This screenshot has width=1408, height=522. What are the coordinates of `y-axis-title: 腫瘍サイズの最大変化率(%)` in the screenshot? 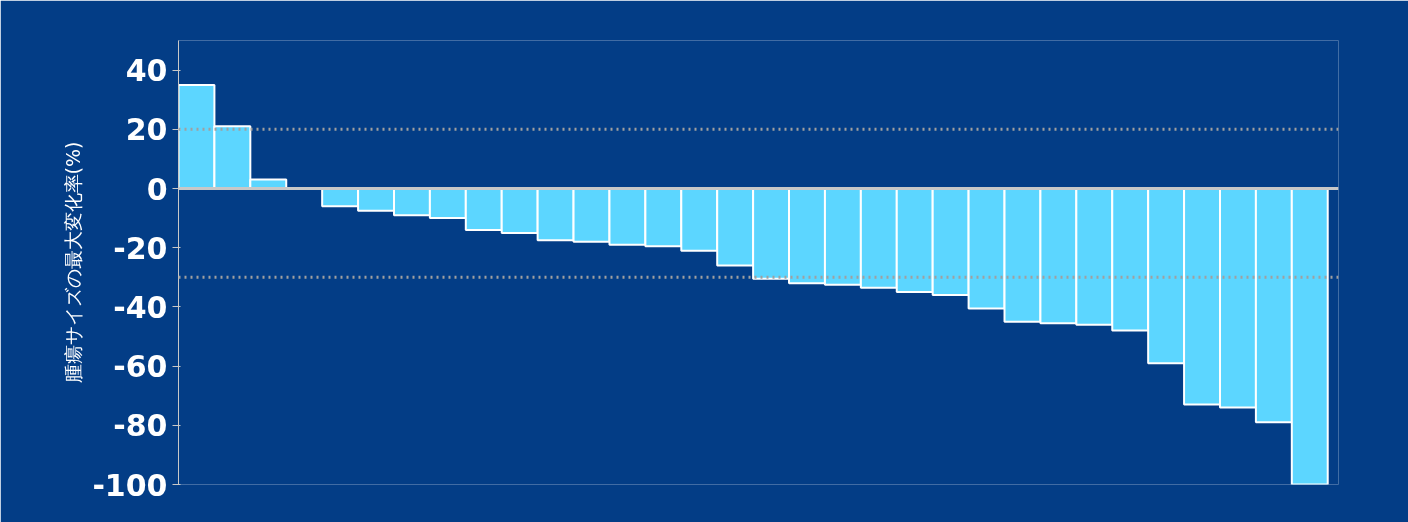 It's located at (73, 262).